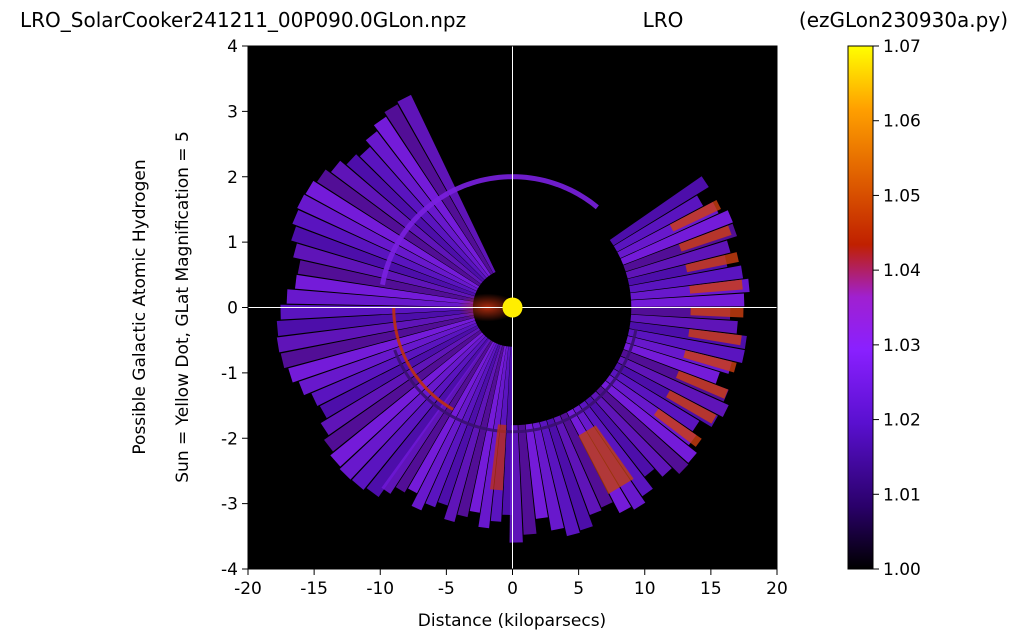 This screenshot has width=1024, height=644. What do you see at coordinates (229, 570) in the screenshot?
I see `y-tick-label: -4` at bounding box center [229, 570].